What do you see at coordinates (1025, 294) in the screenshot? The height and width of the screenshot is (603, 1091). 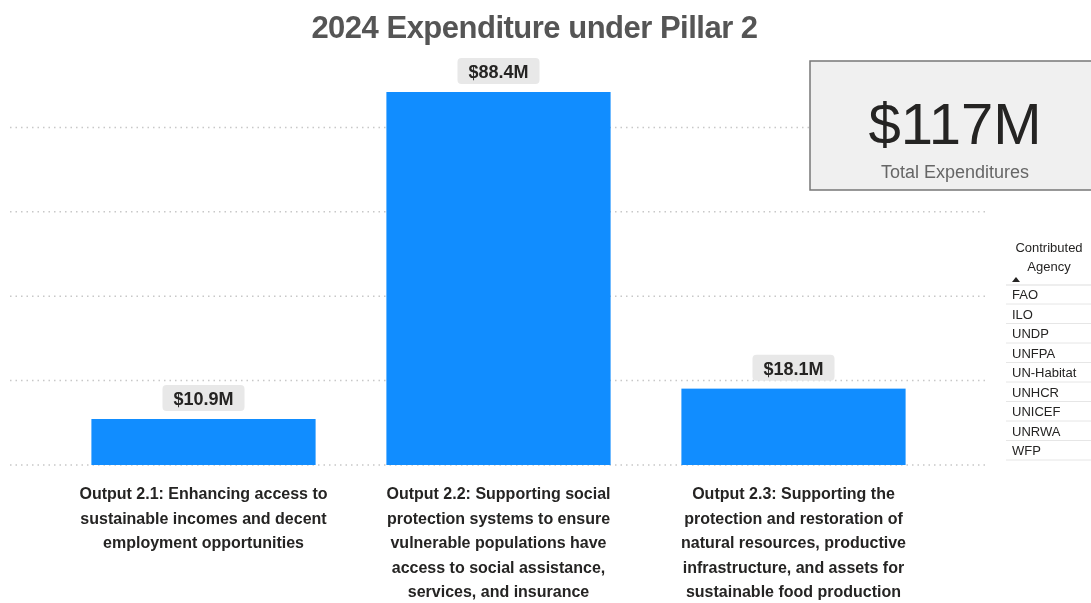 I see `text: FAO` at bounding box center [1025, 294].